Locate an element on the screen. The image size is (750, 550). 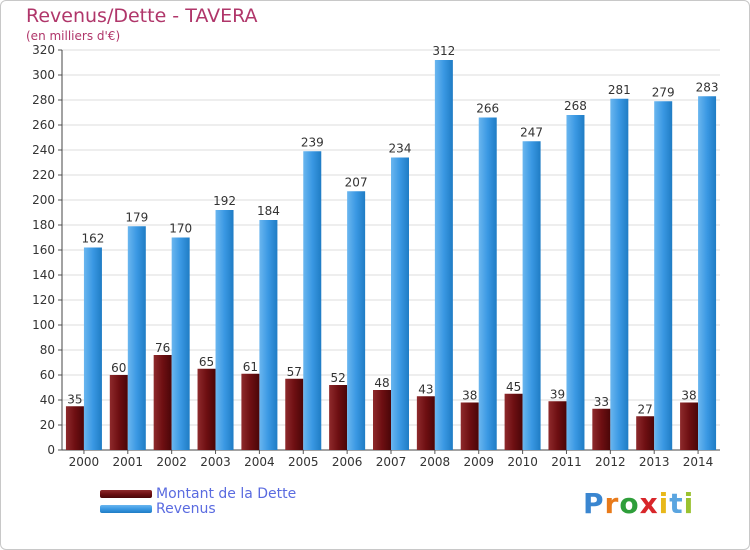
x-tick-label: 2003 is located at coordinates (215, 462).